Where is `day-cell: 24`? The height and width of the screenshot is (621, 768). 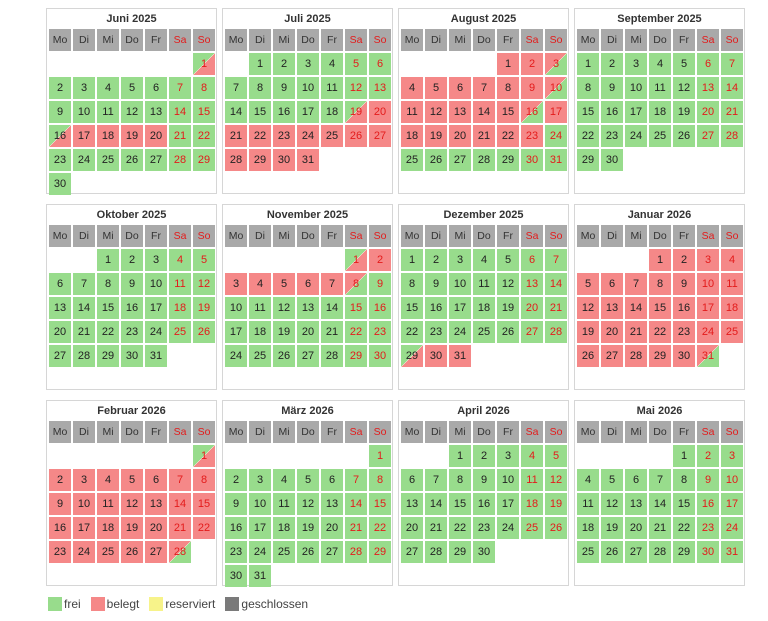 day-cell: 24 is located at coordinates (460, 332).